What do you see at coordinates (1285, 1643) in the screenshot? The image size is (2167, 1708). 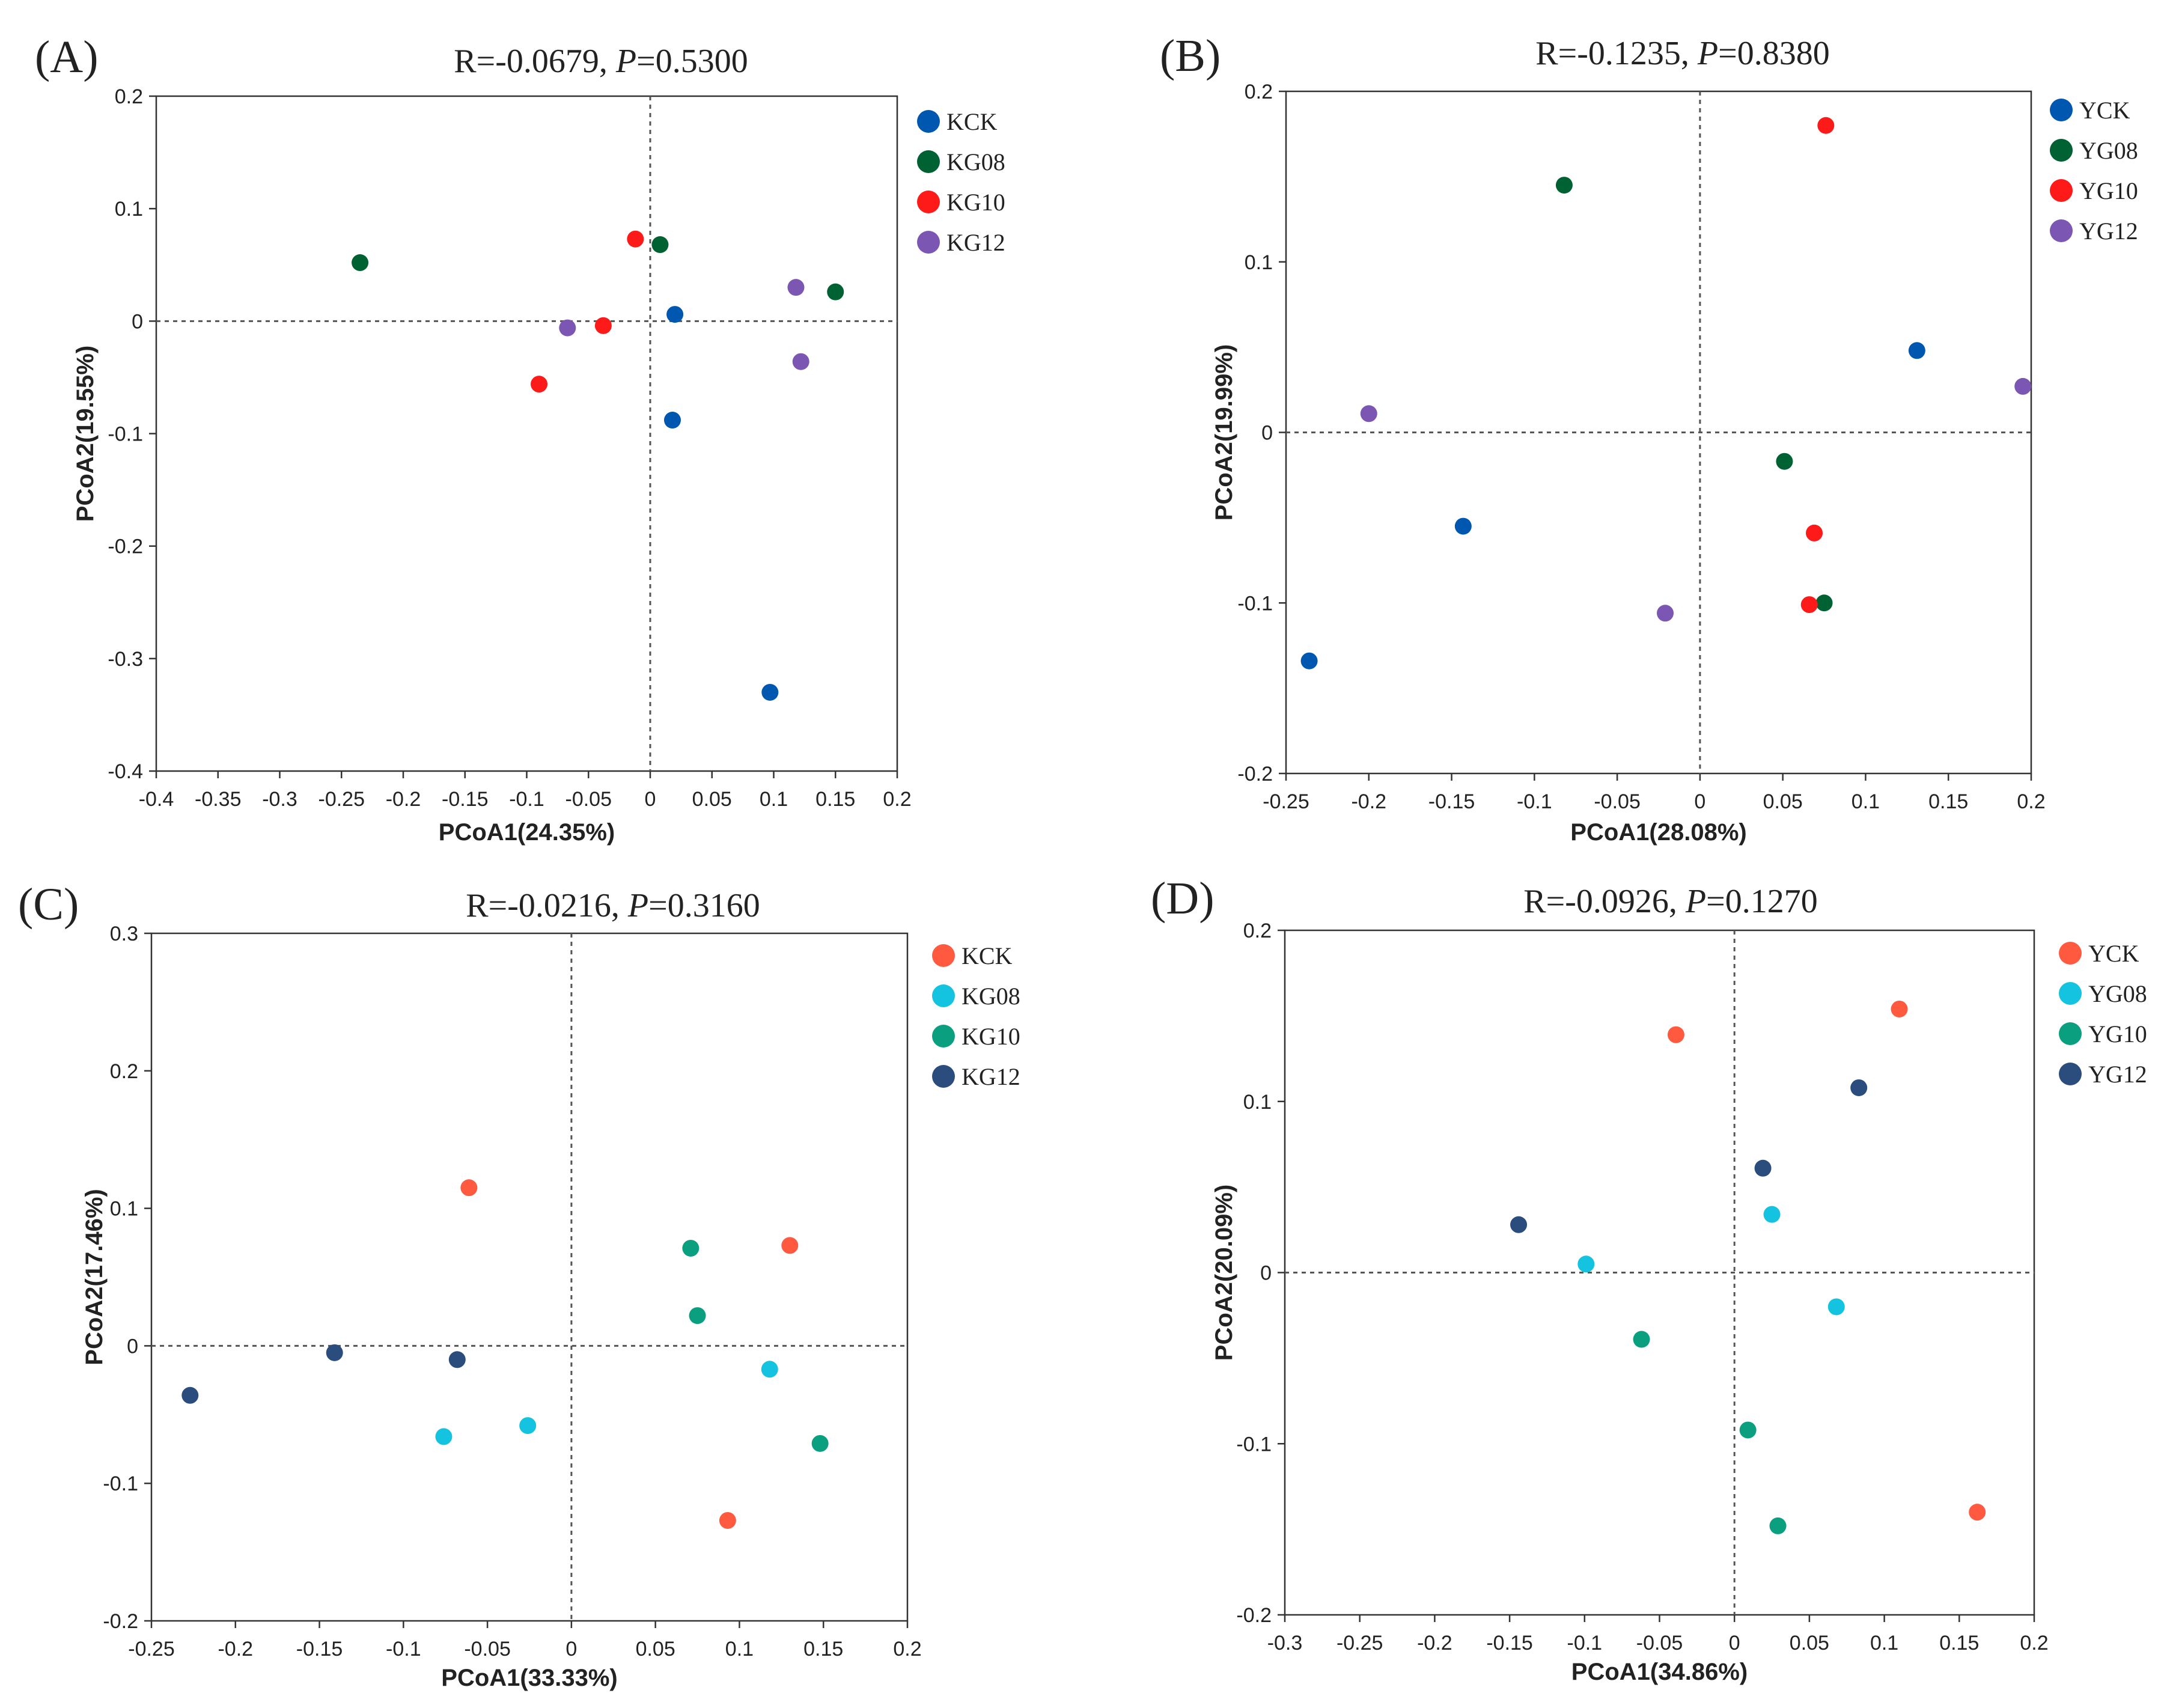 I see `x-tick-label: -0.3` at bounding box center [1285, 1643].